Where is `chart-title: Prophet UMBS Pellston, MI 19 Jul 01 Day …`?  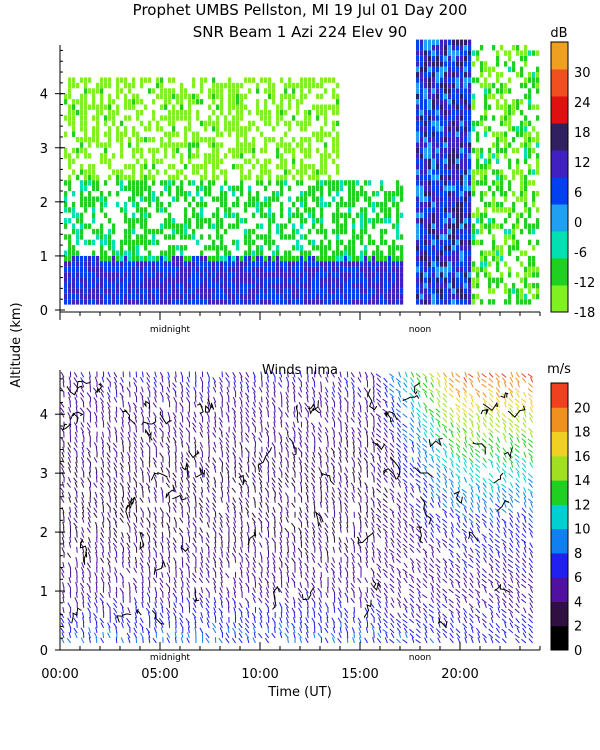
chart-title: Prophet UMBS Pellston, MI 19 Jul 01 Day … is located at coordinates (300, 10).